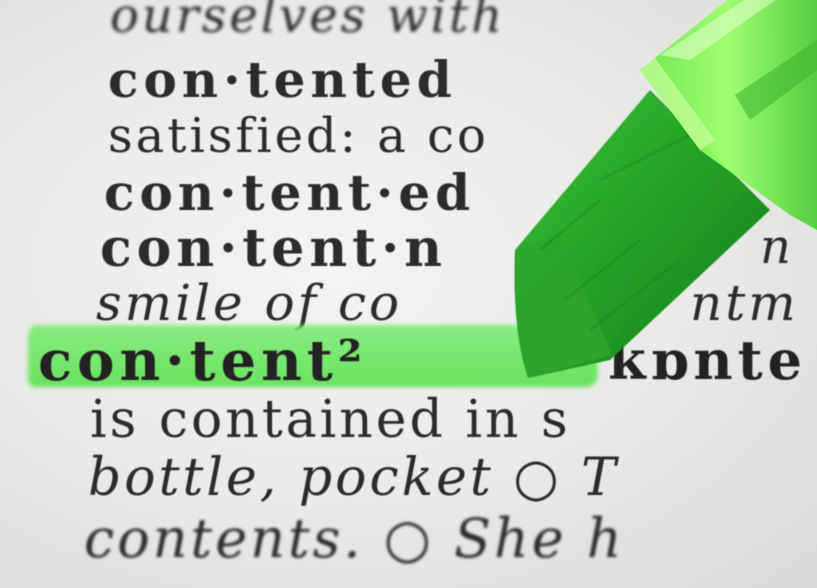  I want to click on headword-contented-adverb: con·tent·ed, so click(290, 192).